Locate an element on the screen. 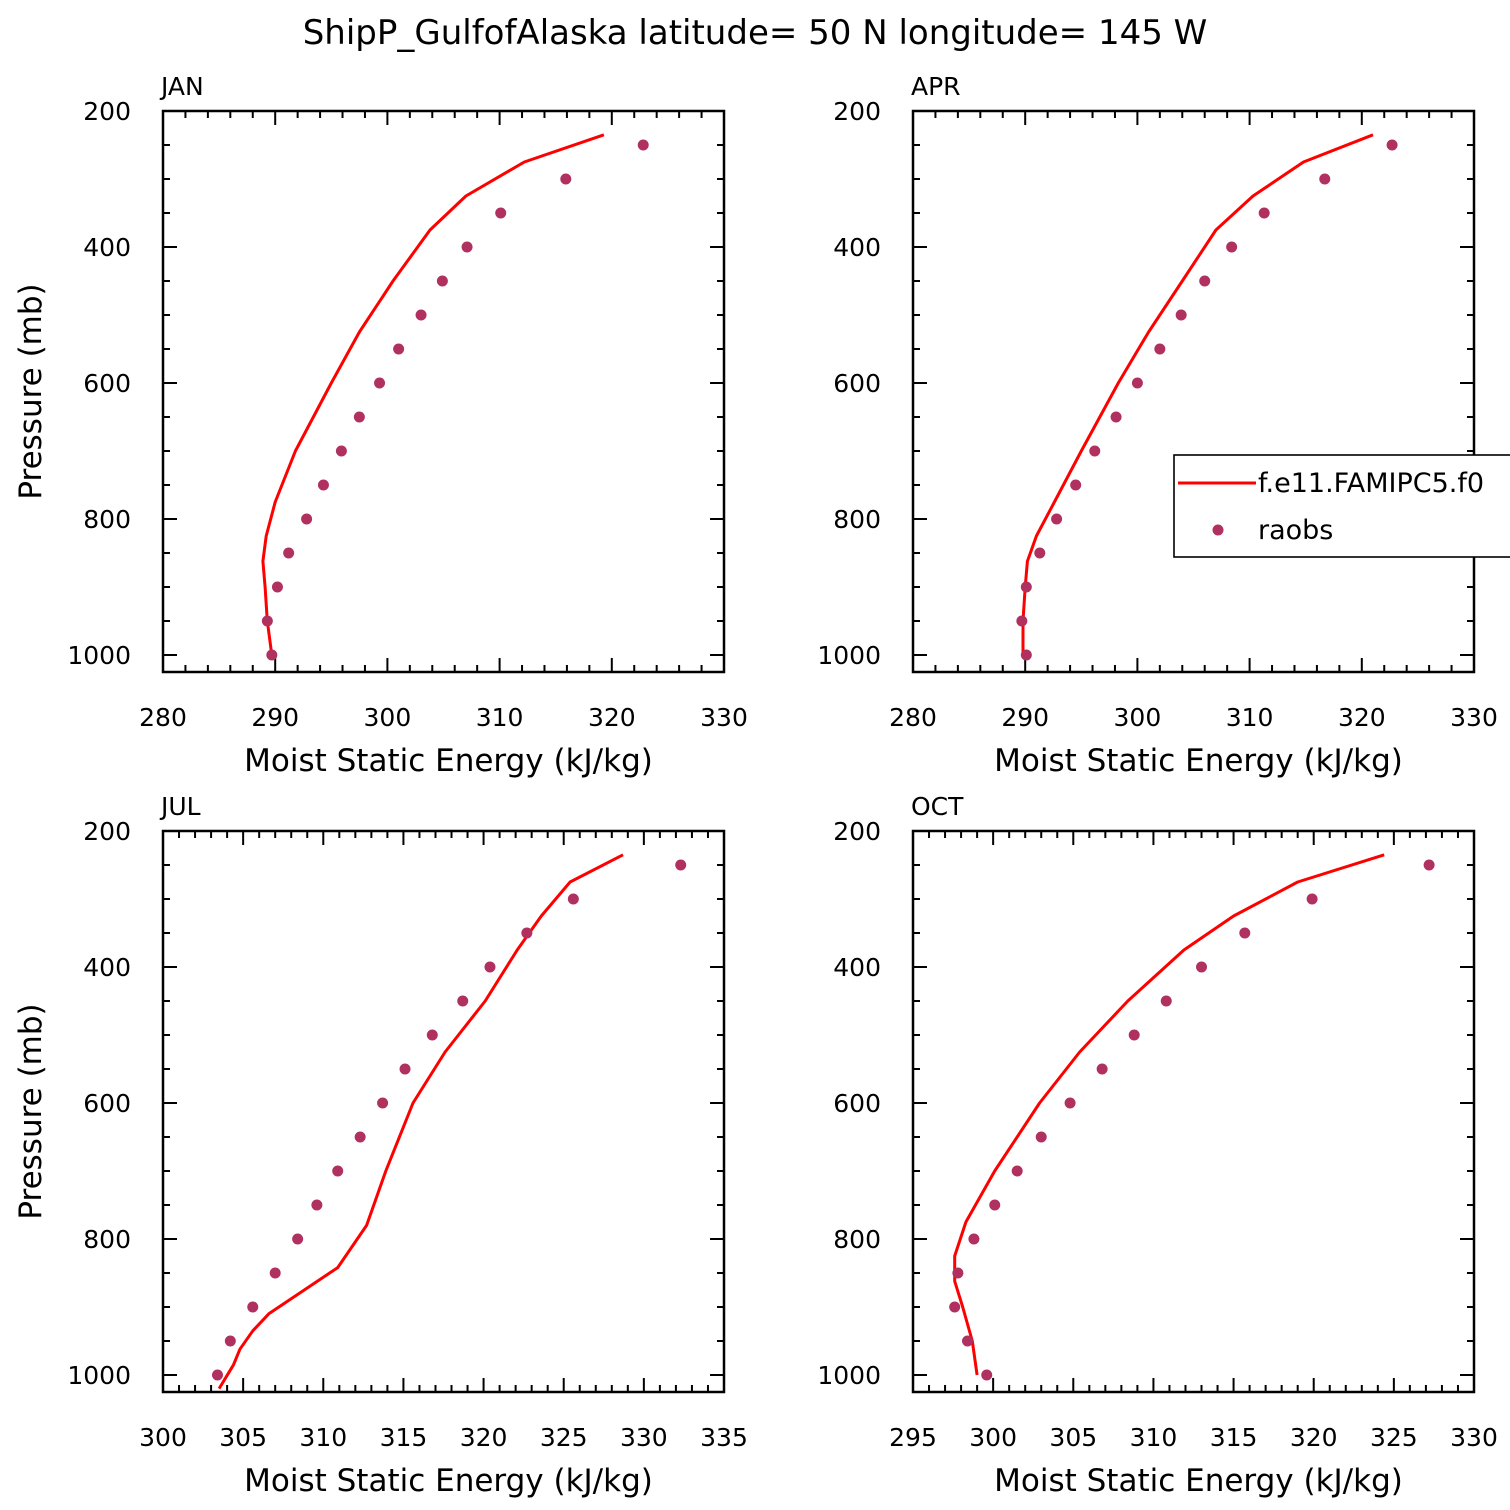  plot-frame-apr is located at coordinates (1193, 391).